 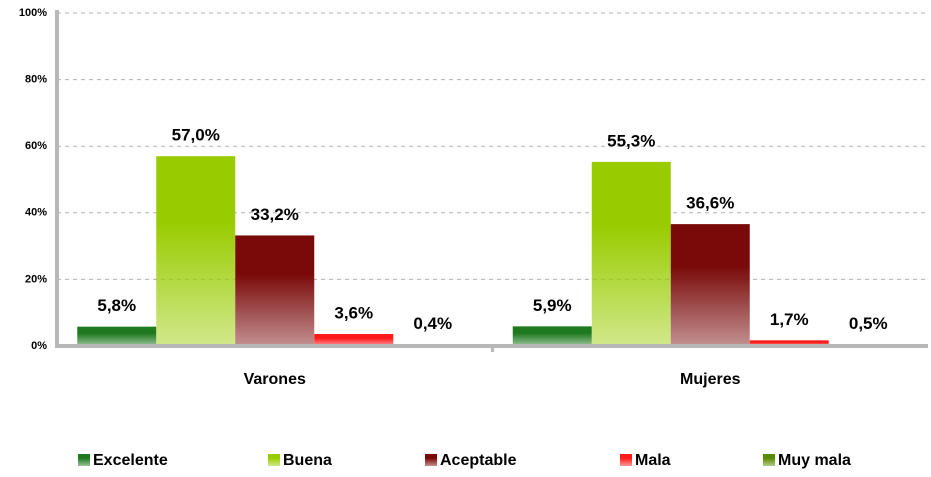 What do you see at coordinates (36, 279) in the screenshot?
I see `y-tick-label: 20%` at bounding box center [36, 279].